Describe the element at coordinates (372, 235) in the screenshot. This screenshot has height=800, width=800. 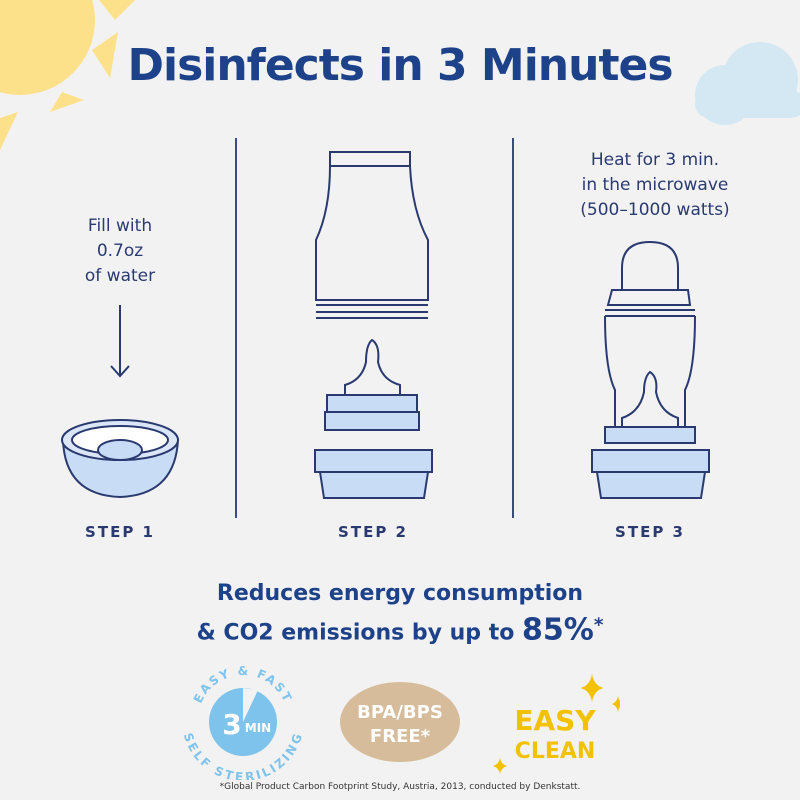
I see `bottle-body-icon` at that location.